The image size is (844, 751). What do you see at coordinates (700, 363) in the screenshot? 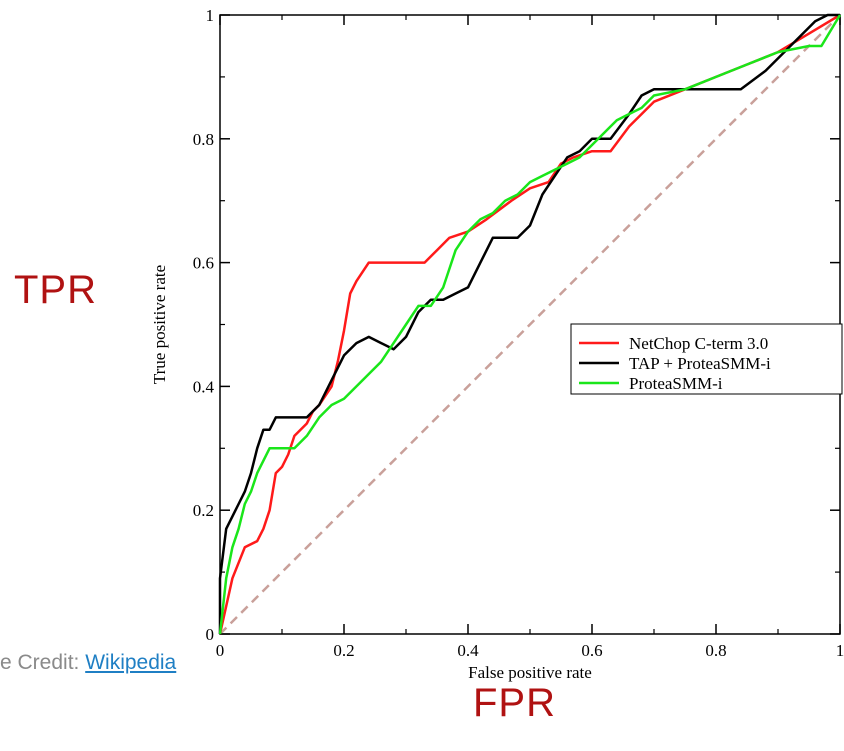
I see `legend-entry: TAP + ProteaSMM-i` at bounding box center [700, 363].